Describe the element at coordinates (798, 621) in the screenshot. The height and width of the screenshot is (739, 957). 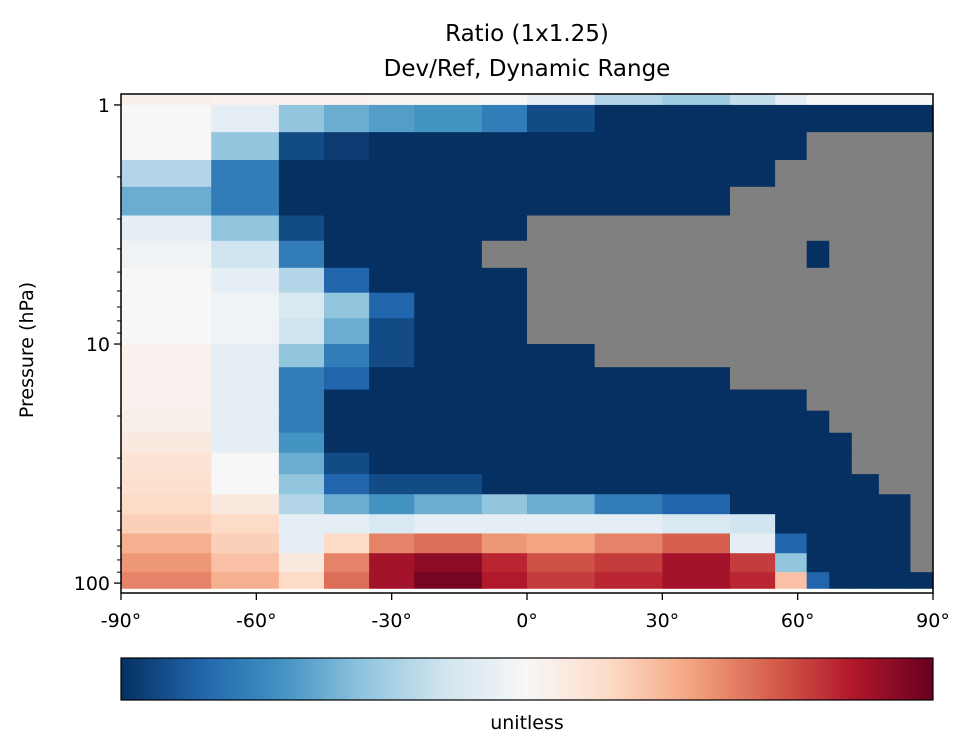
I see `x-tick-label: 60°` at that location.